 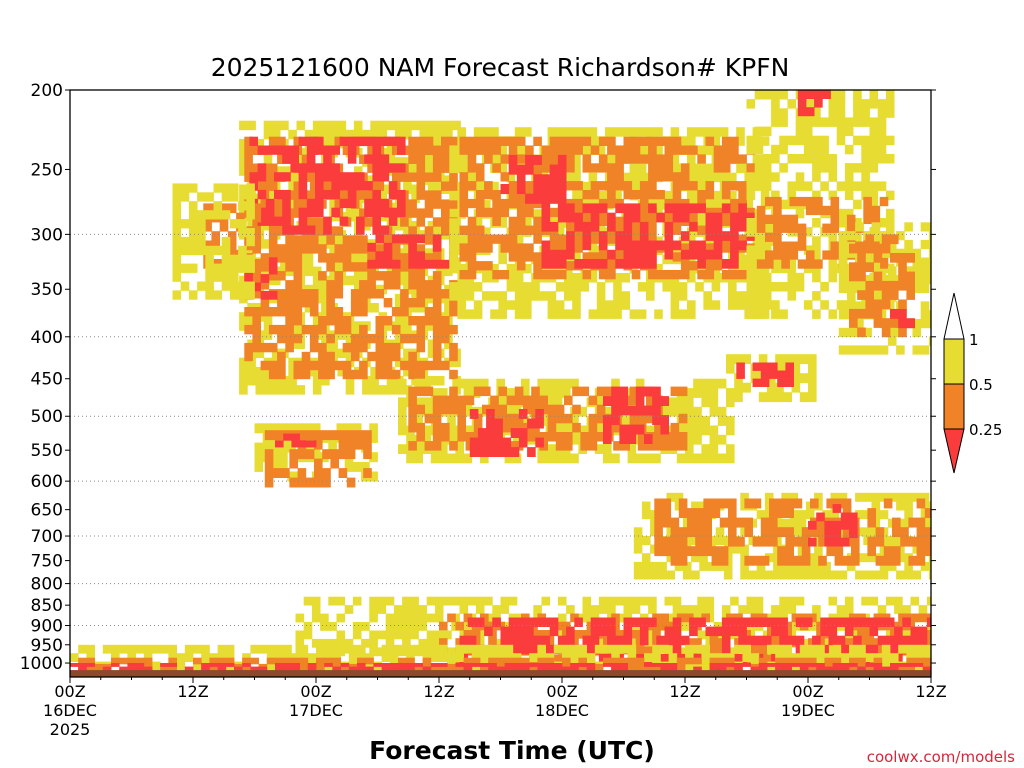 I want to click on y-tick-label: 1000, so click(x=41, y=664).